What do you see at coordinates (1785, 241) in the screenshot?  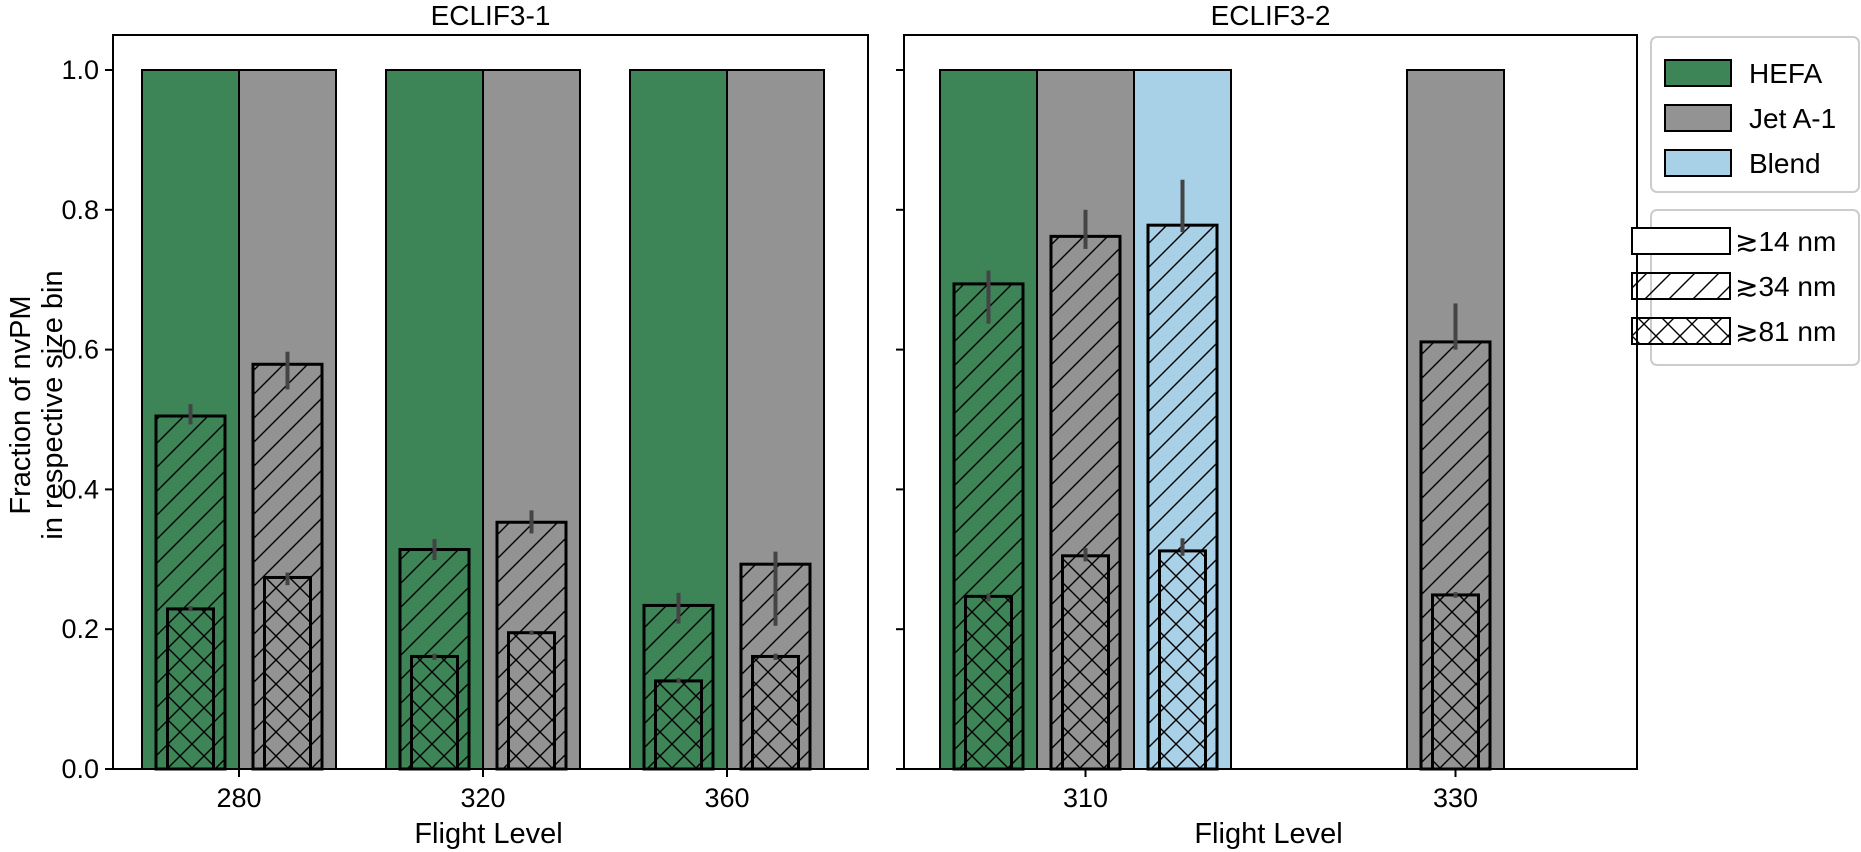 I see `legend-label: ≳14 nm` at bounding box center [1785, 241].